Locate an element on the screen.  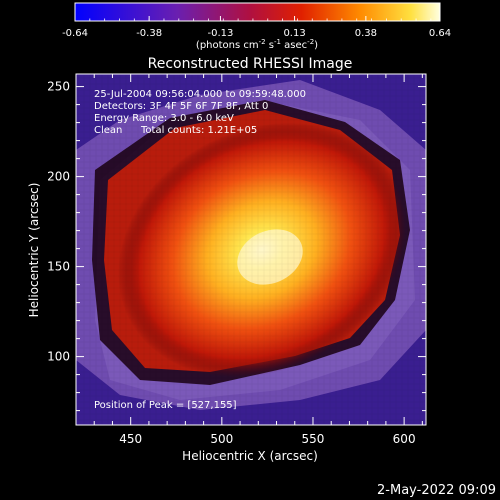
colorbar-tick-label: -0.38 is located at coordinates (149, 33).